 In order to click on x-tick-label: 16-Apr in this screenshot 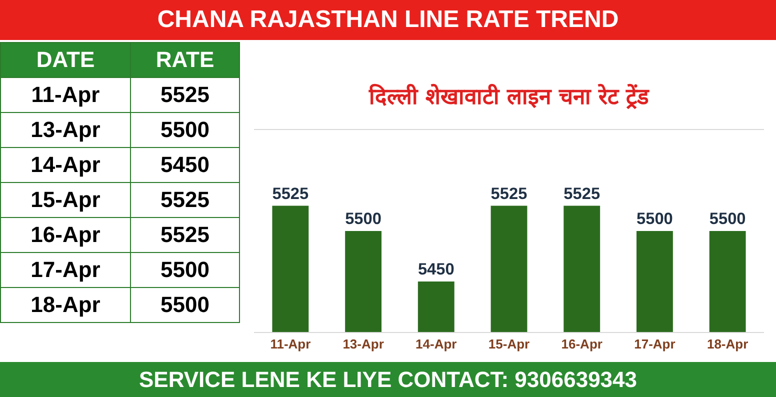, I will do `click(581, 344)`.